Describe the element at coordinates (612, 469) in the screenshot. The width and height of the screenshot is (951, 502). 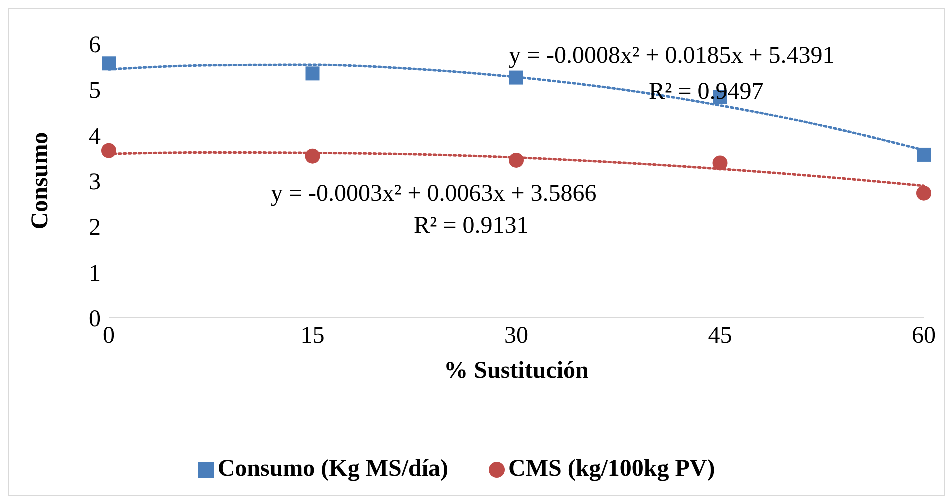
I see `legend-label: CMS (kg/100kg PV)` at that location.